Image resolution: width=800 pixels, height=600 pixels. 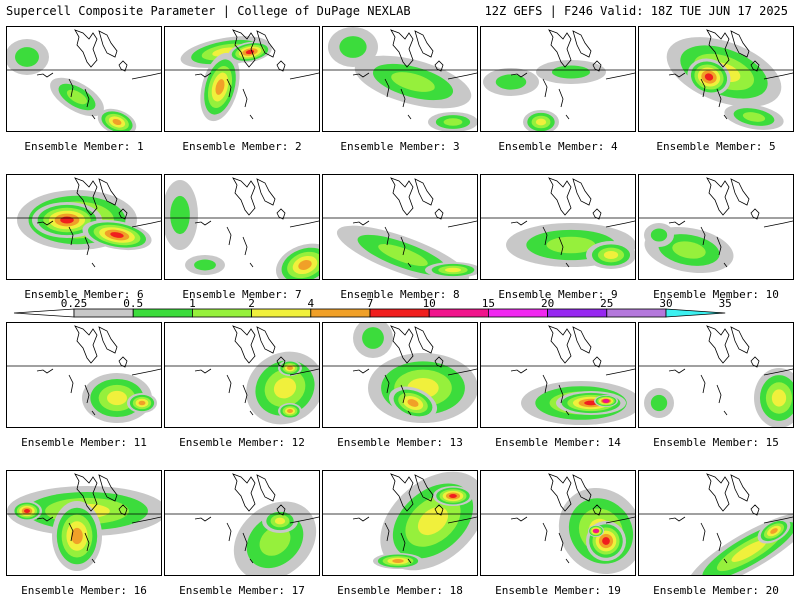 What do you see at coordinates (74, 303) in the screenshot?
I see `colorbar-tick-label: 0.25` at bounding box center [74, 303].